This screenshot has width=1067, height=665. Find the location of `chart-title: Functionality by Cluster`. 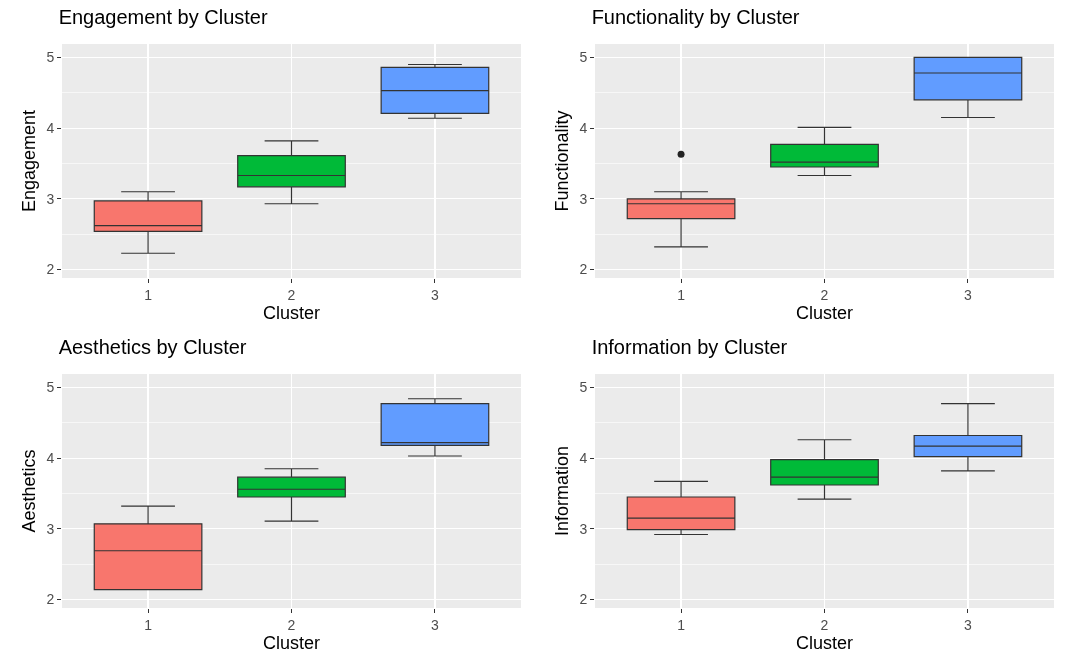

chart-title: Functionality by Cluster is located at coordinates (695, 16).